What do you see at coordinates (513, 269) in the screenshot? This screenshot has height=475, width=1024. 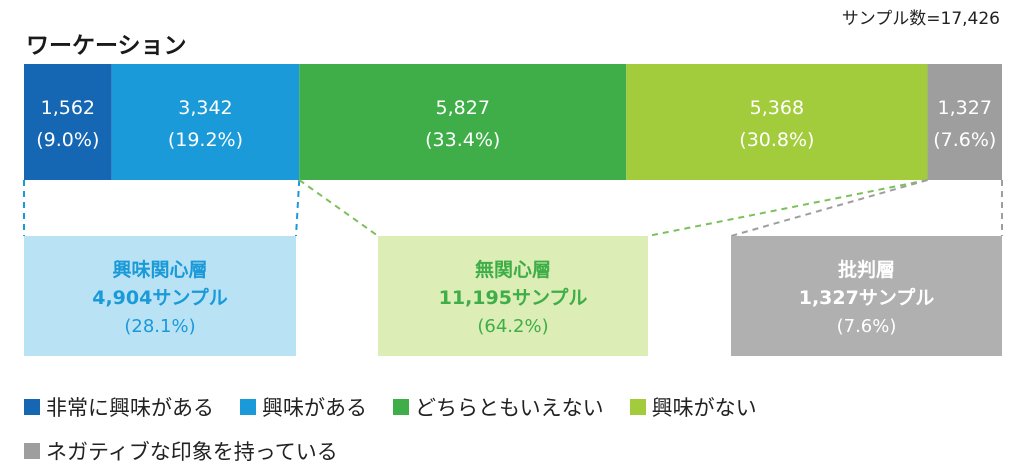 I see `group-name: 無関心層` at bounding box center [513, 269].